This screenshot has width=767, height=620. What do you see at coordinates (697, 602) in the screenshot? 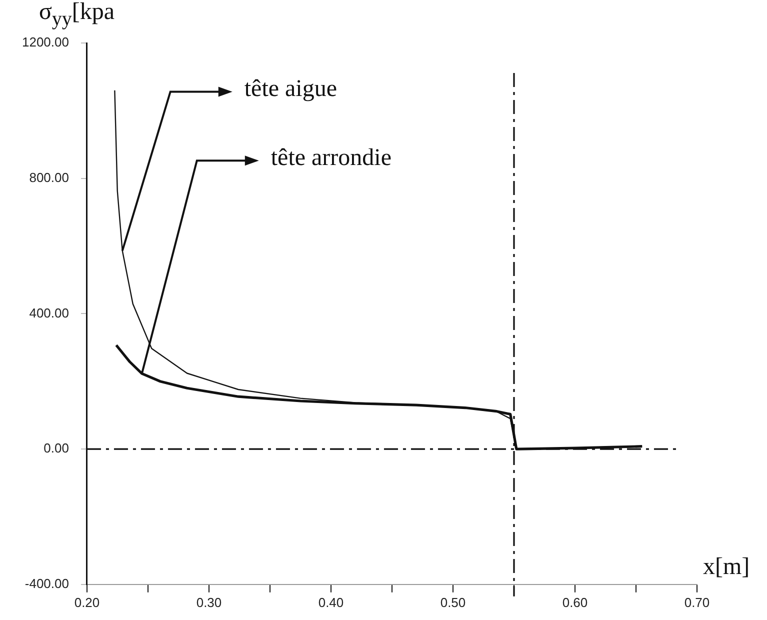
I see `x-tick-label: 0.70` at bounding box center [697, 602].